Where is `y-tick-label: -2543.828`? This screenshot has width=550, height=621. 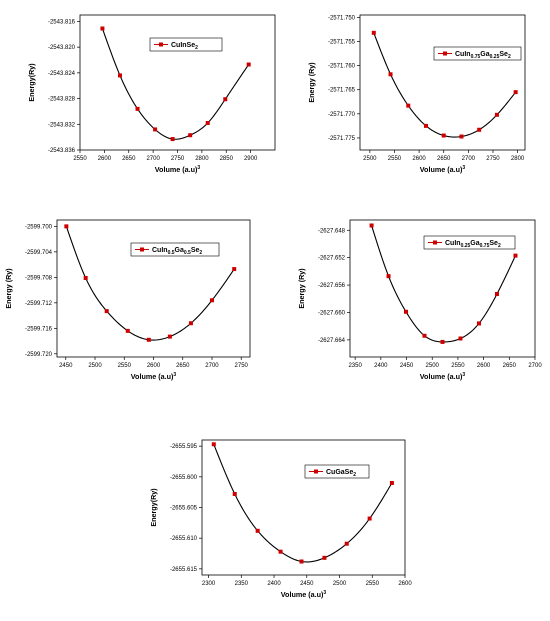 y-tick-label: -2543.828 is located at coordinates (62, 100).